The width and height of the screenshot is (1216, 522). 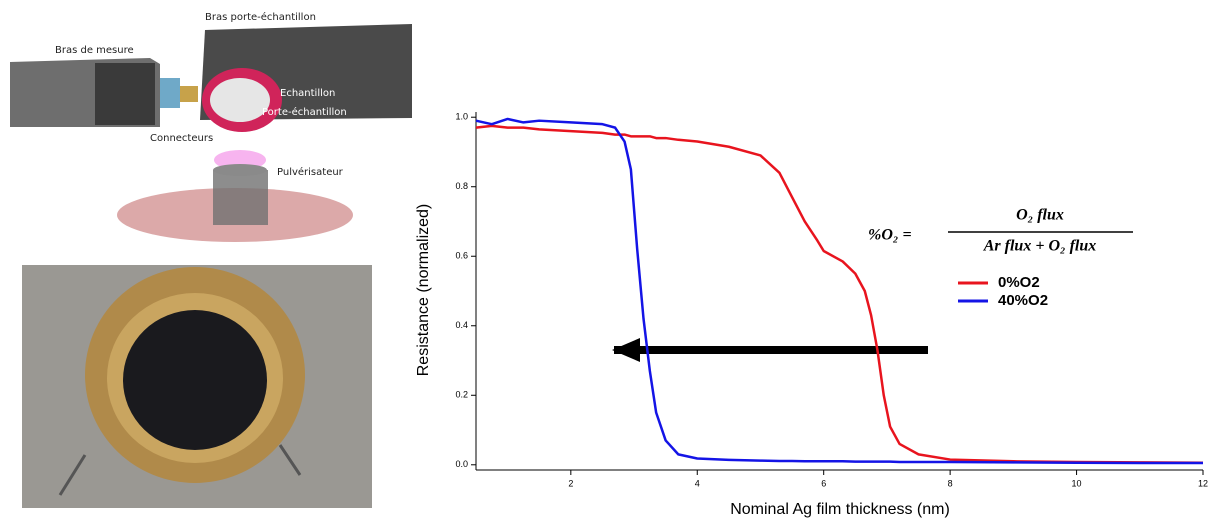 What do you see at coordinates (823, 483) in the screenshot?
I see `x-tick-label: 6` at bounding box center [823, 483].